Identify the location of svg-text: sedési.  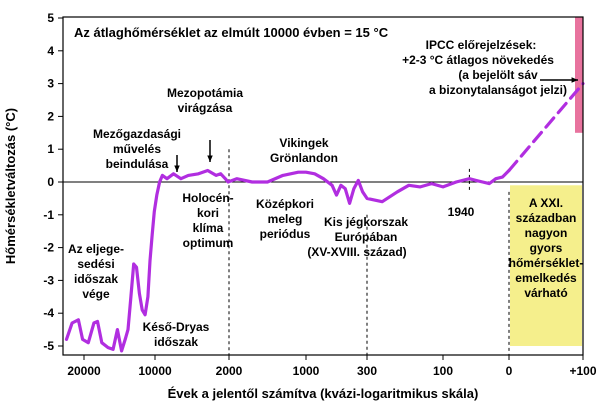
(95, 264).